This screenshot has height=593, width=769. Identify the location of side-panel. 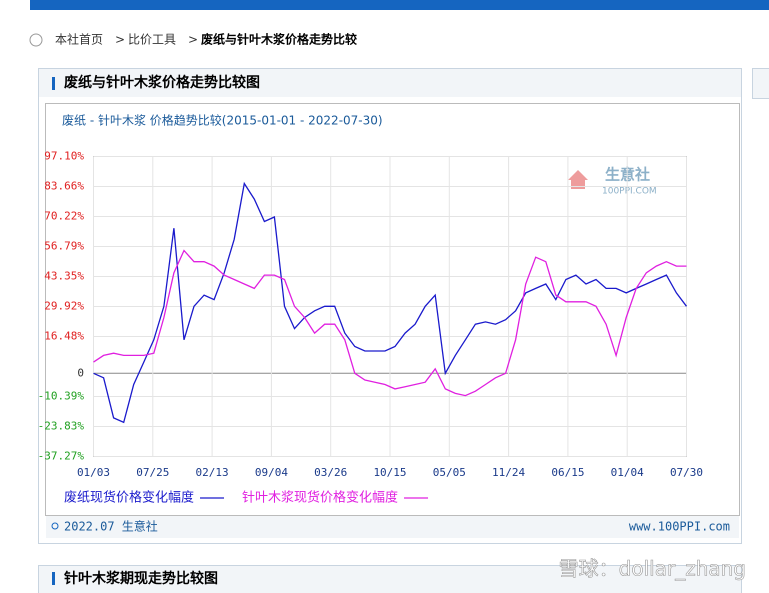
(760, 83).